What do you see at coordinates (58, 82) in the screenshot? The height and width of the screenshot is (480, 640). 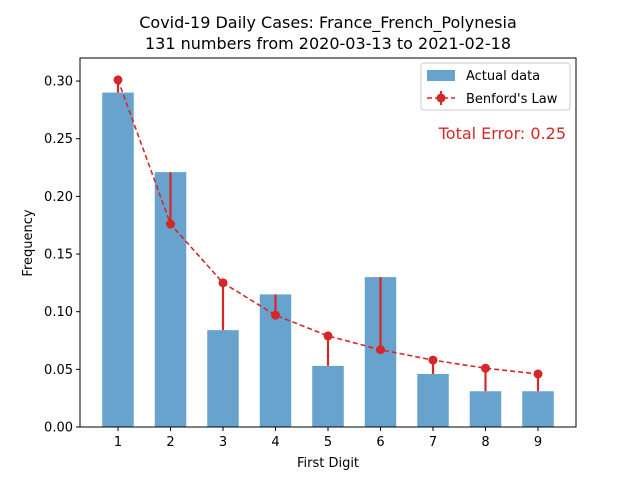 I see `y-tick-label: 0.30` at bounding box center [58, 82].